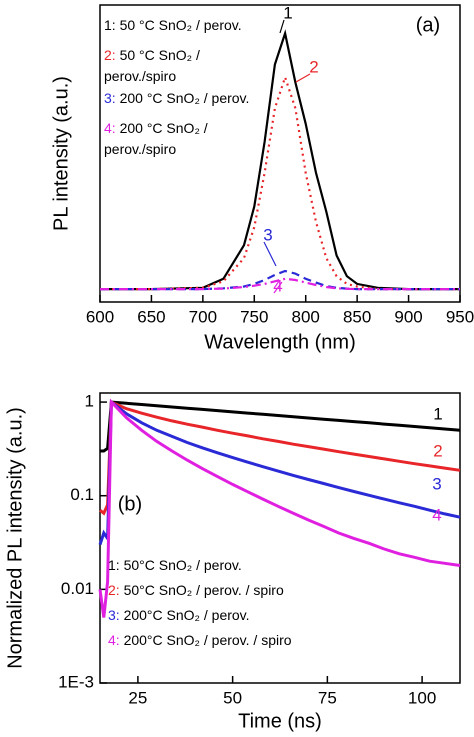 Image resolution: width=474 pixels, height=737 pixels. I want to click on x-axis-title: Time (ns), so click(280, 721).